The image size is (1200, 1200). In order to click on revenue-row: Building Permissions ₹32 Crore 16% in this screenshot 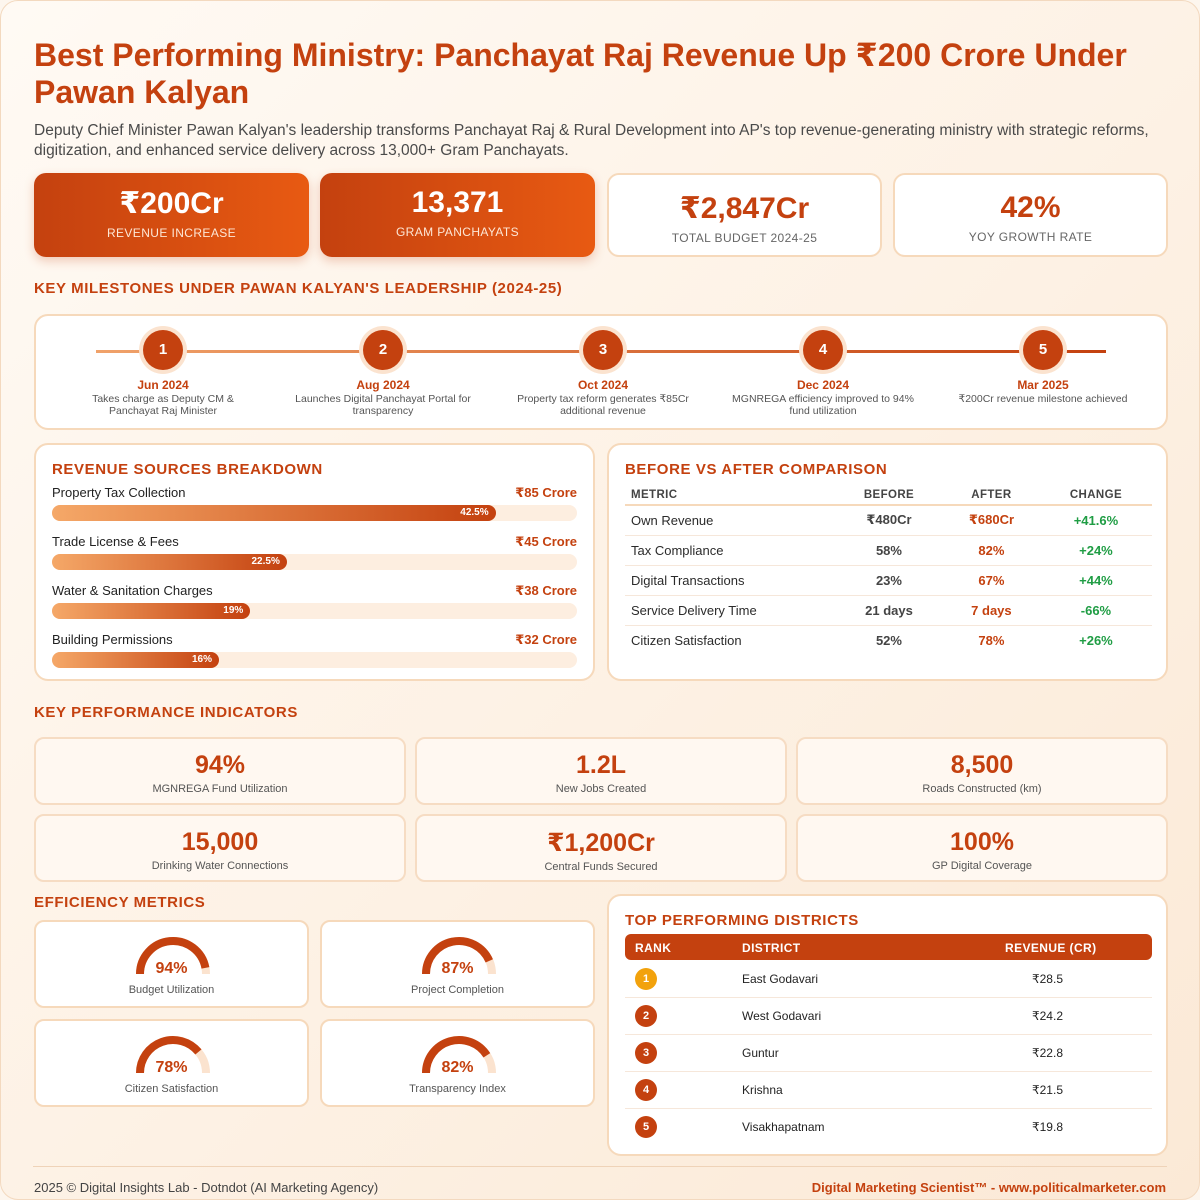, I will do `click(314, 652)`.